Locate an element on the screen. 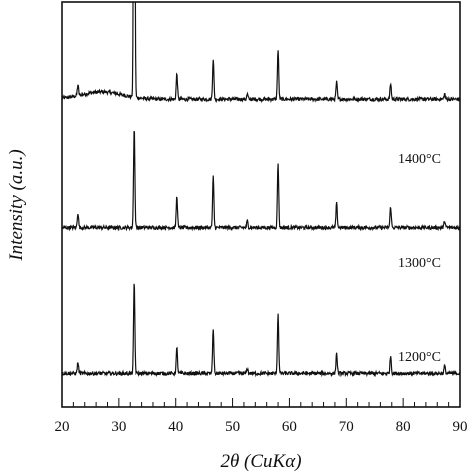  x-axis-ticks: 20 30 40 50 60 70 80 90 is located at coordinates (261, 416).